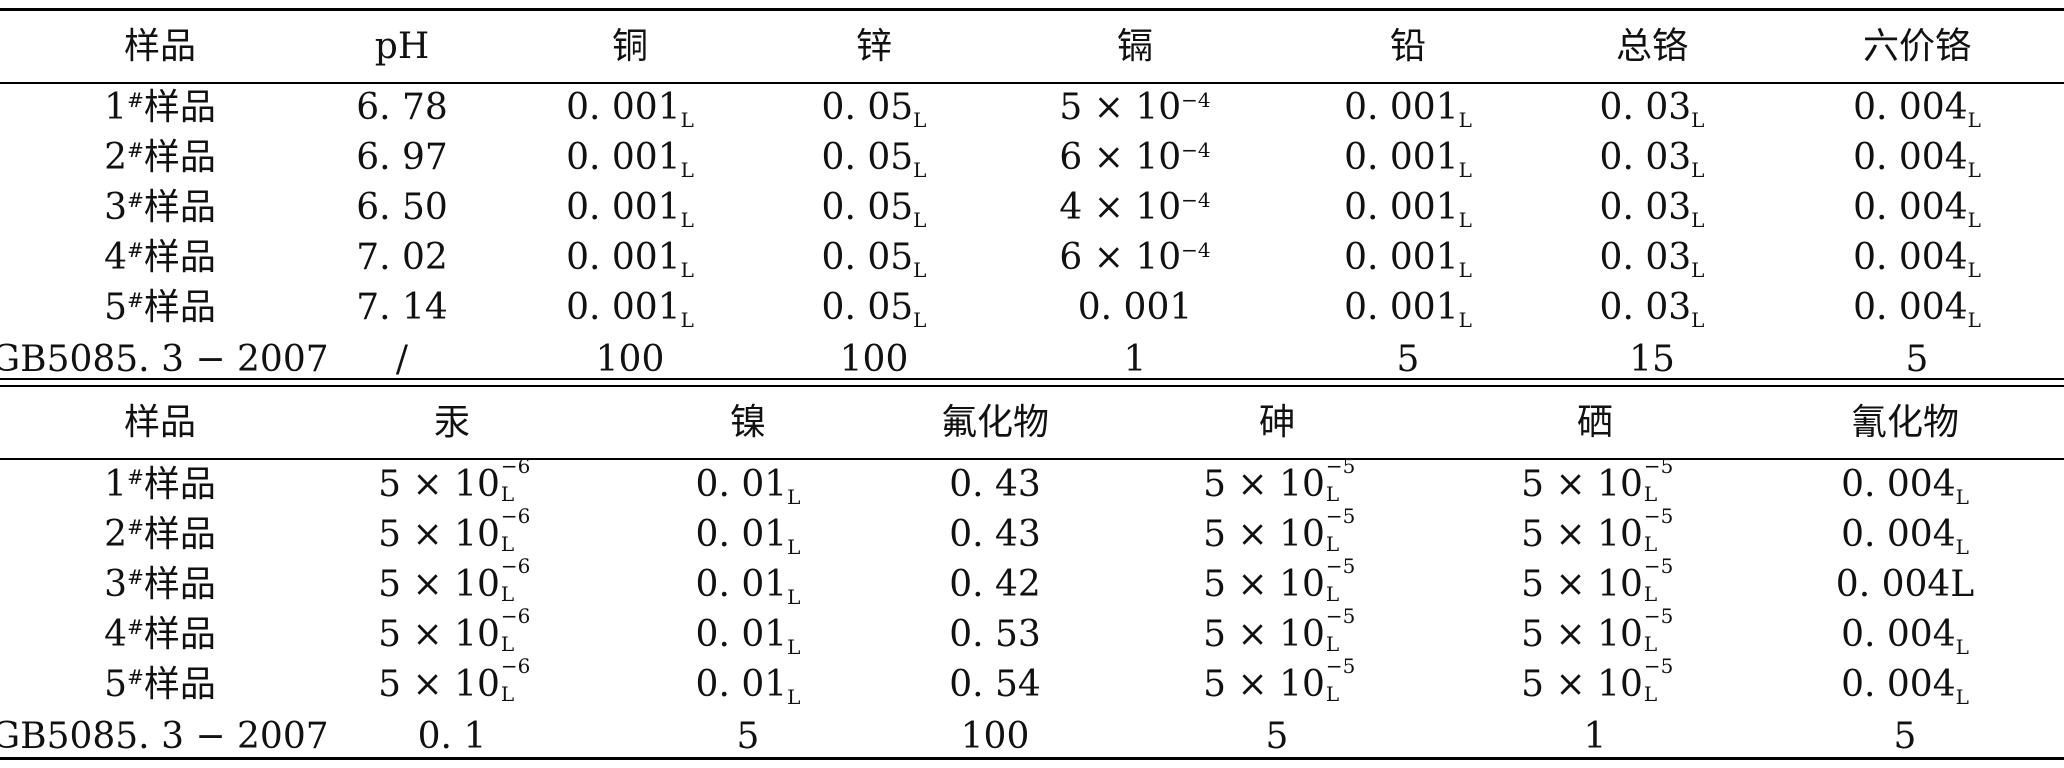  Describe the element at coordinates (995, 685) in the screenshot. I see `fluoride-value: 0. 54` at that location.